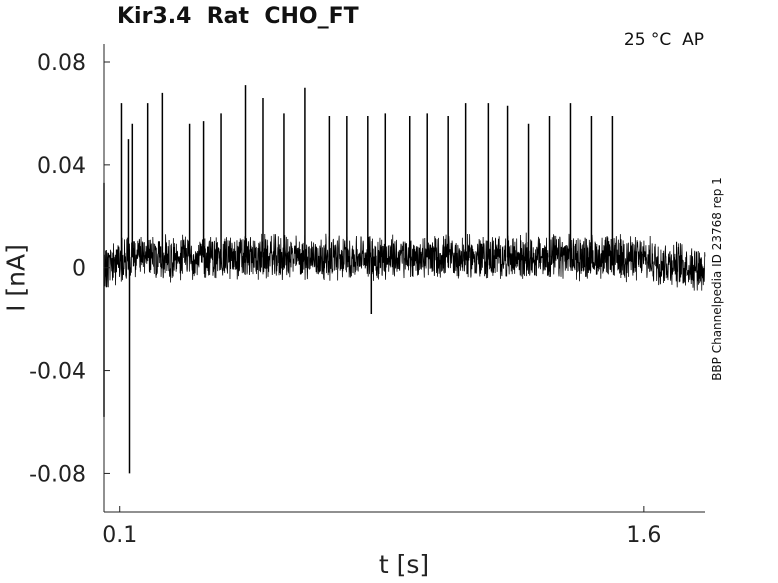  Describe the element at coordinates (57, 372) in the screenshot. I see `y-tick-label: -0.04` at that location.